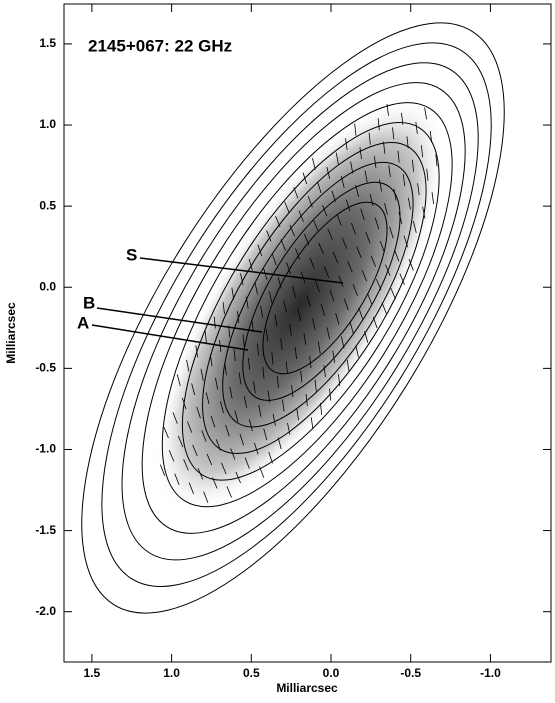 Image resolution: width=555 pixels, height=703 pixels. I want to click on x-tick-label: -0.5, so click(410, 673).